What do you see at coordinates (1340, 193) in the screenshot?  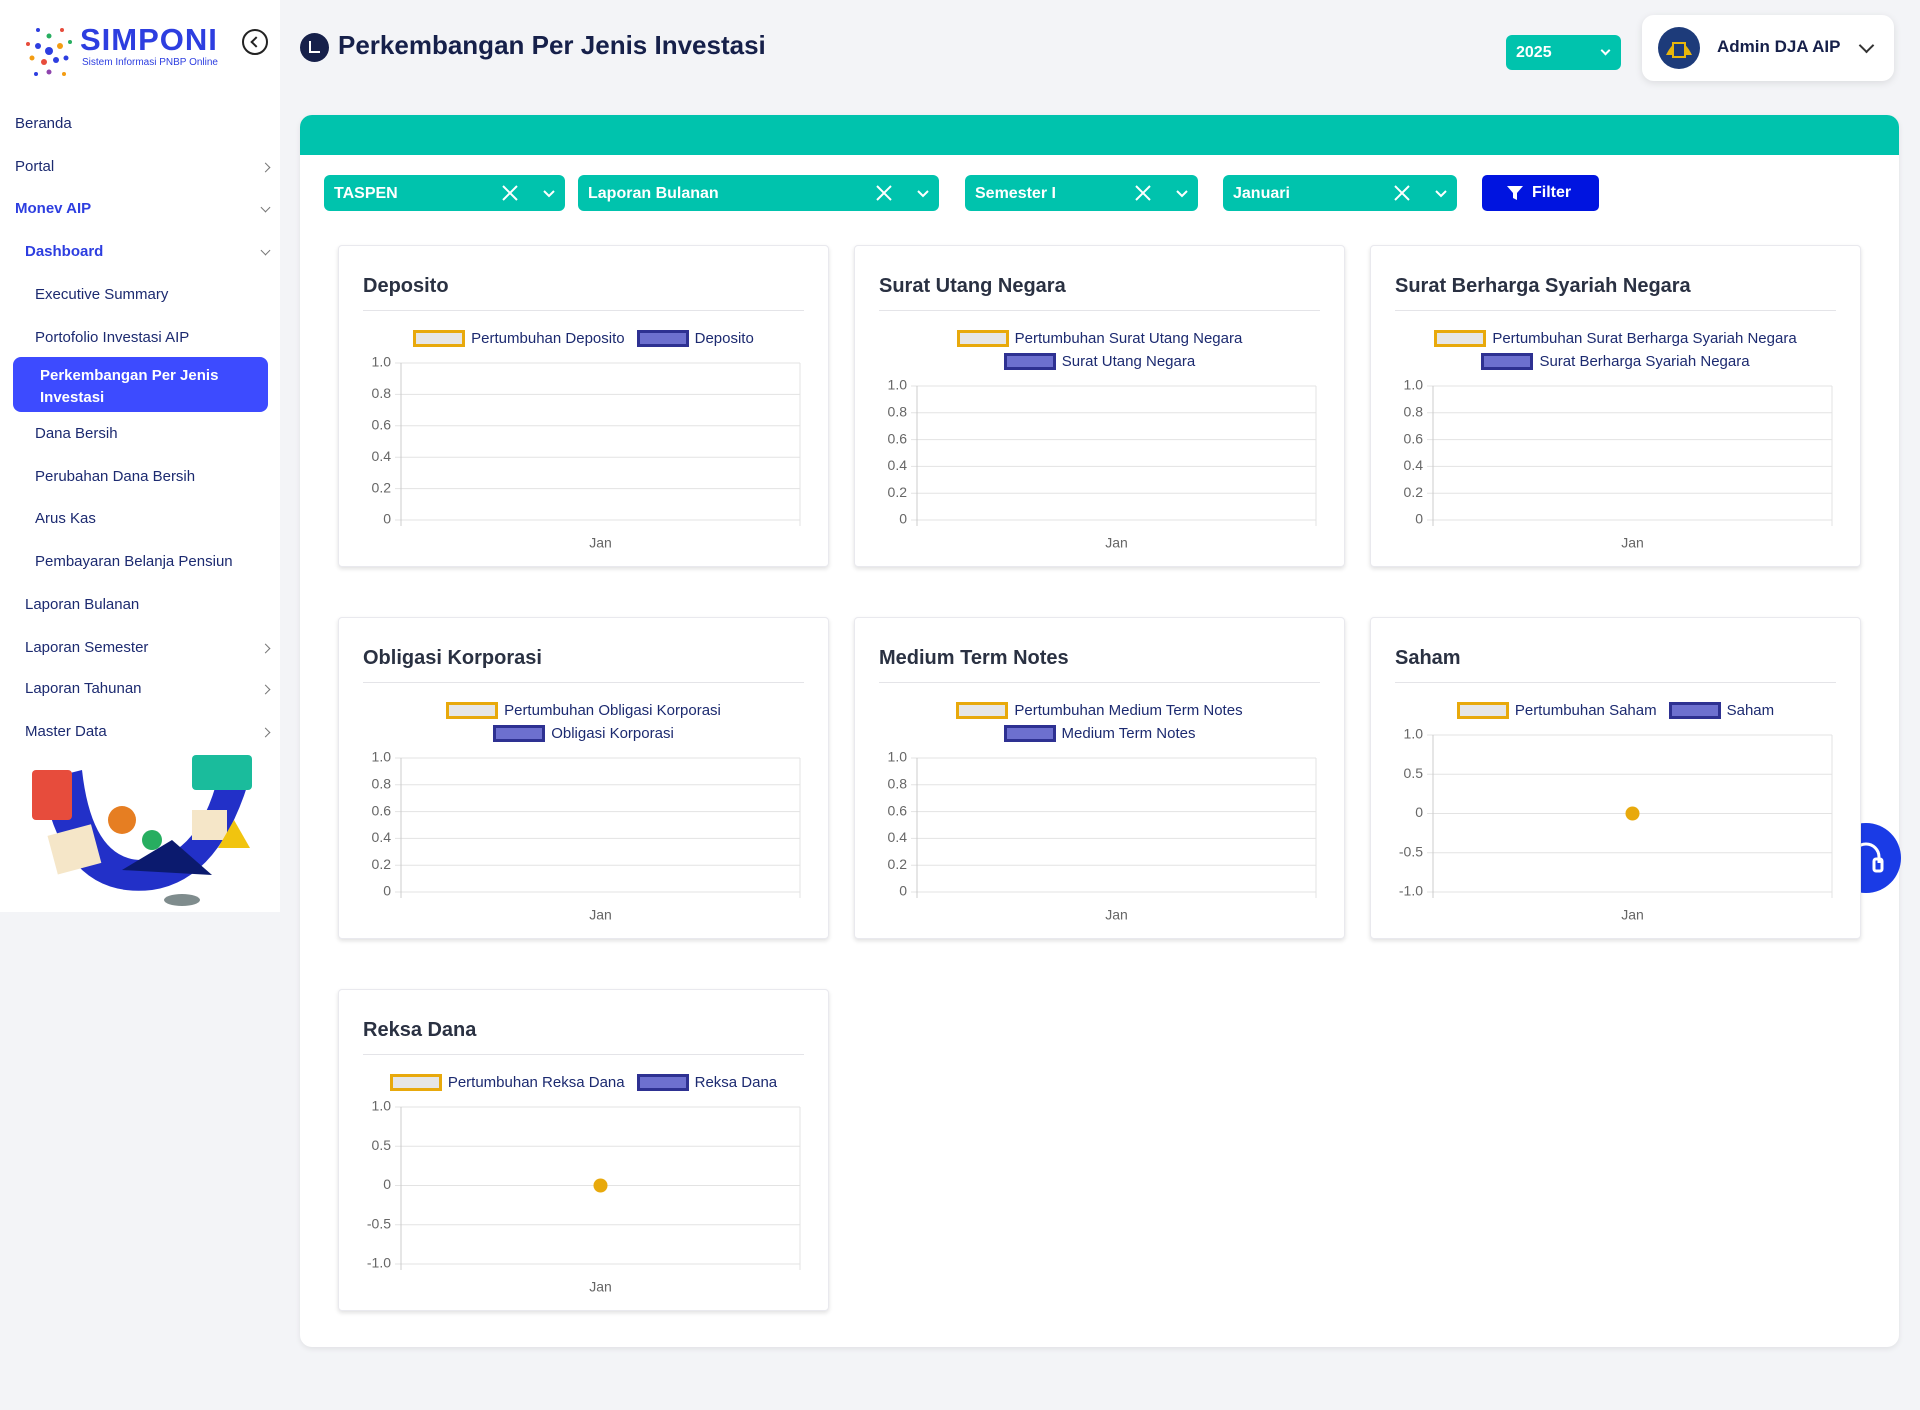 I see `filter-select: Januari` at bounding box center [1340, 193].